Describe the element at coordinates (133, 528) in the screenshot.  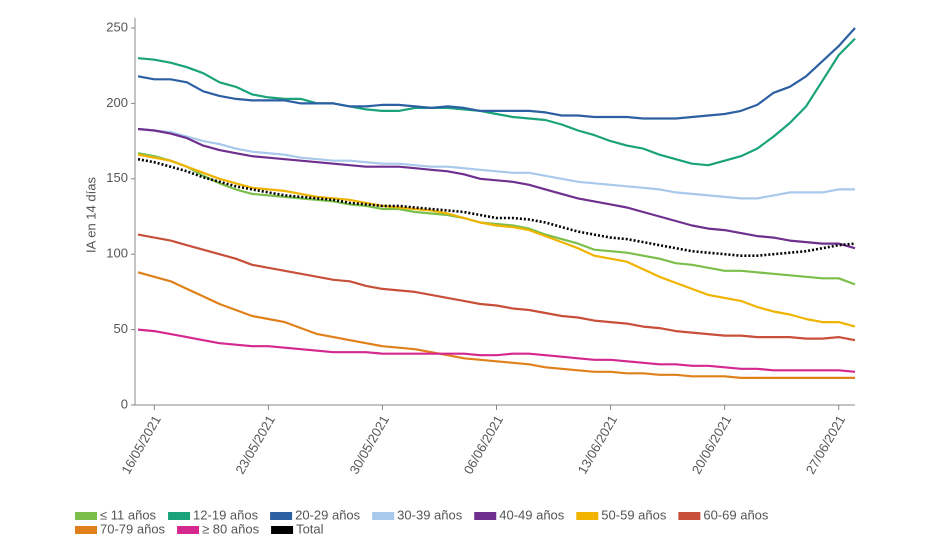
I see `legend-label: 70-79 años` at that location.